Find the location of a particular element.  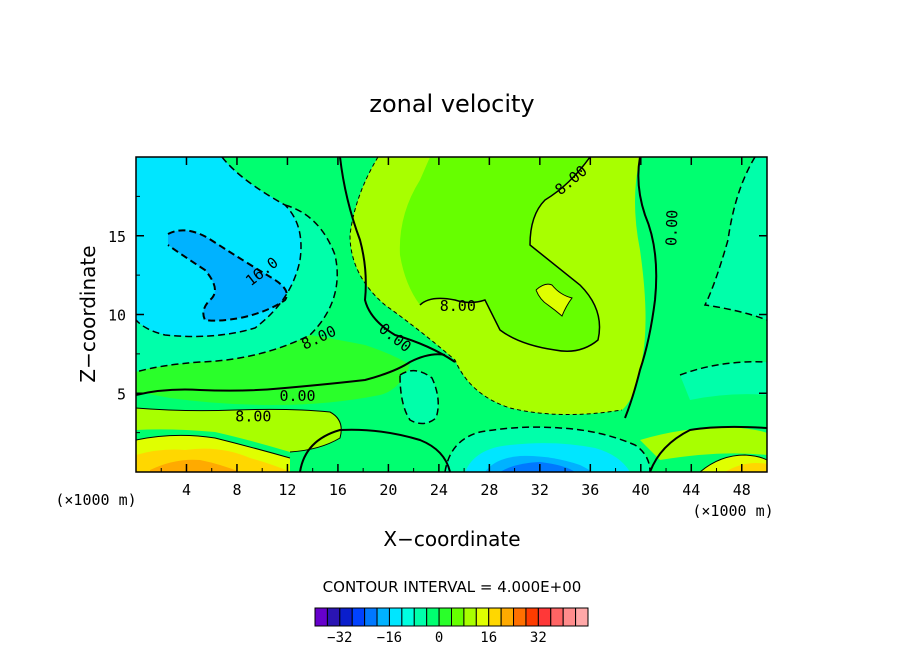

x-tick-label: 48 is located at coordinates (742, 490).